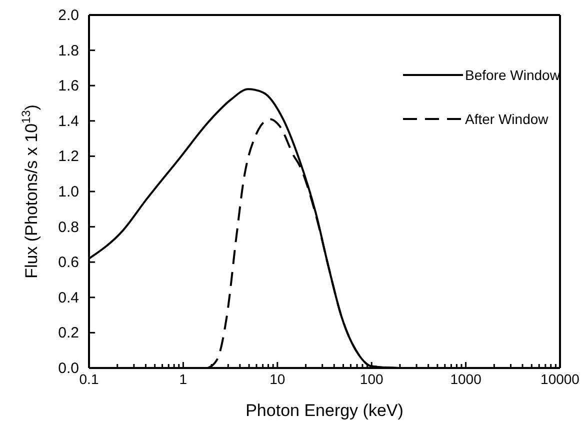 The image size is (587, 429). I want to click on y-tick-label: 0.6, so click(68, 263).